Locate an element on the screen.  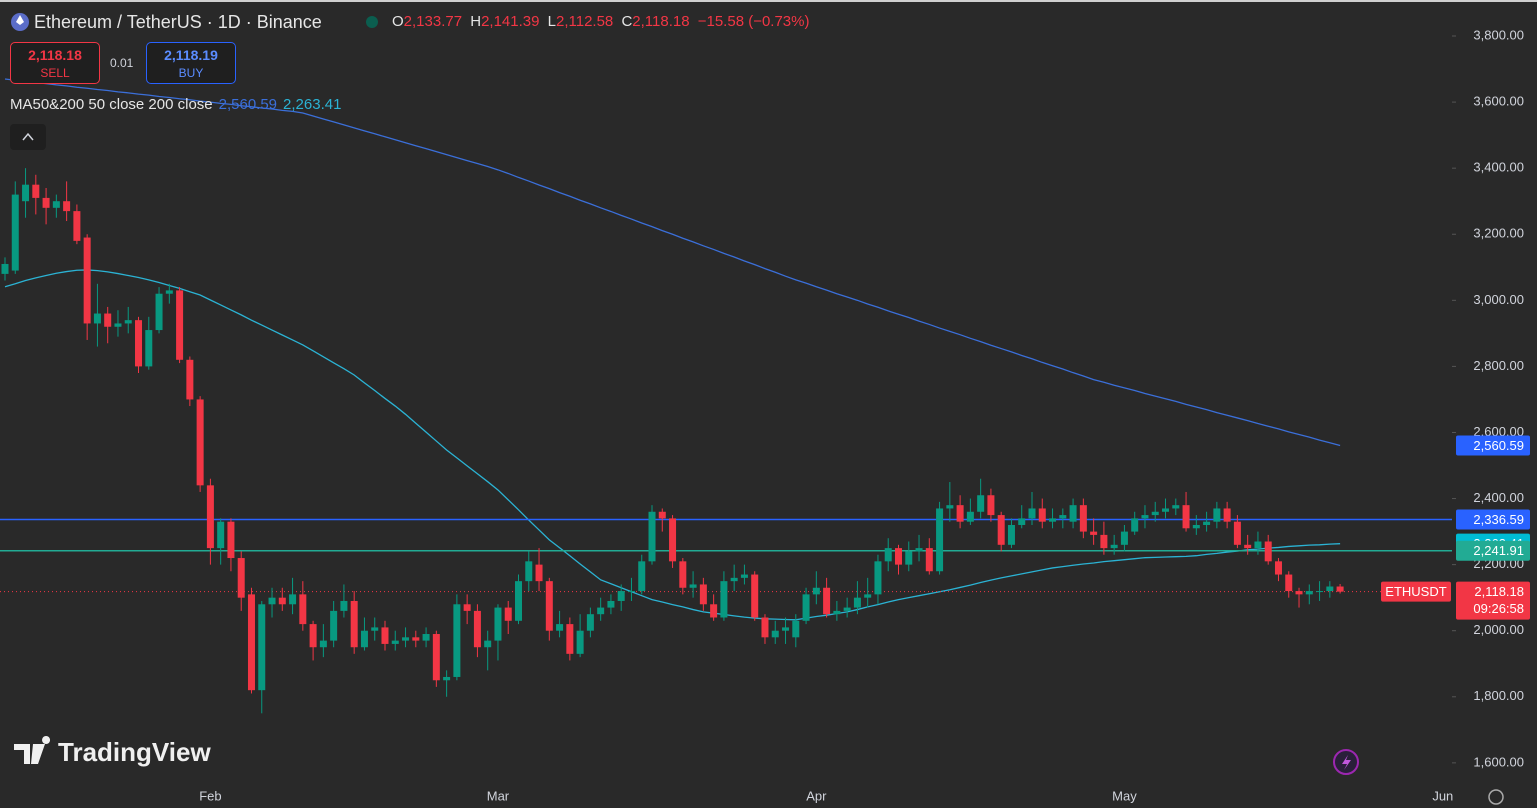
x-tick-label: May is located at coordinates (1124, 795).